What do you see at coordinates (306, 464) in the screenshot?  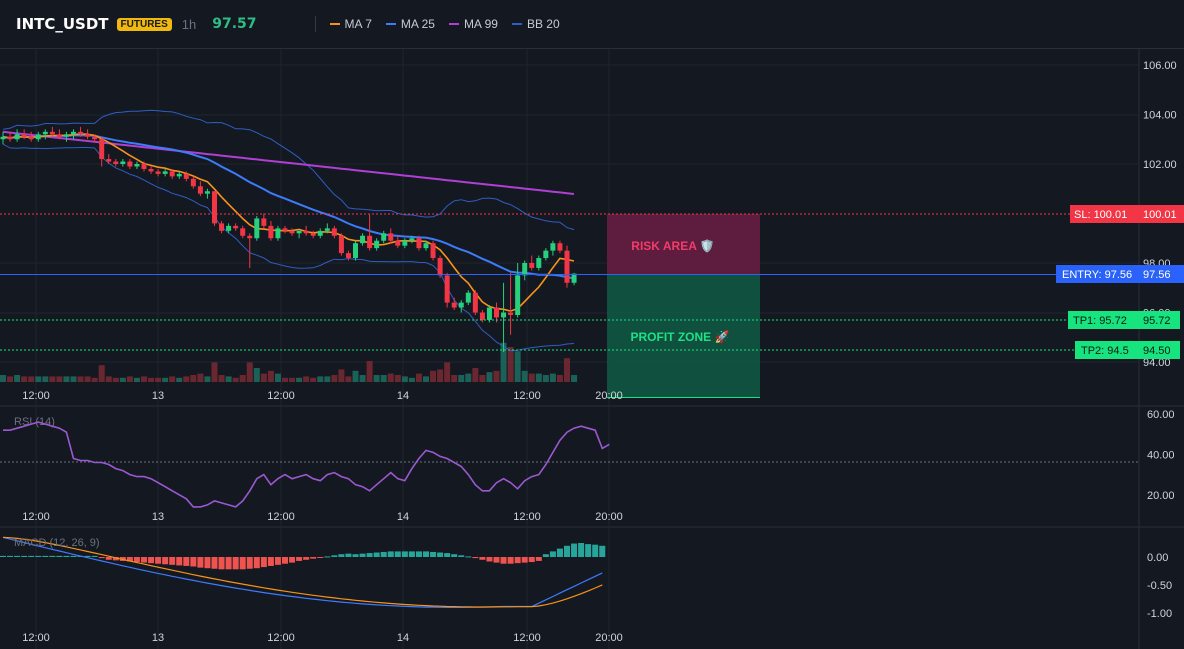 I see `rsi-line` at bounding box center [306, 464].